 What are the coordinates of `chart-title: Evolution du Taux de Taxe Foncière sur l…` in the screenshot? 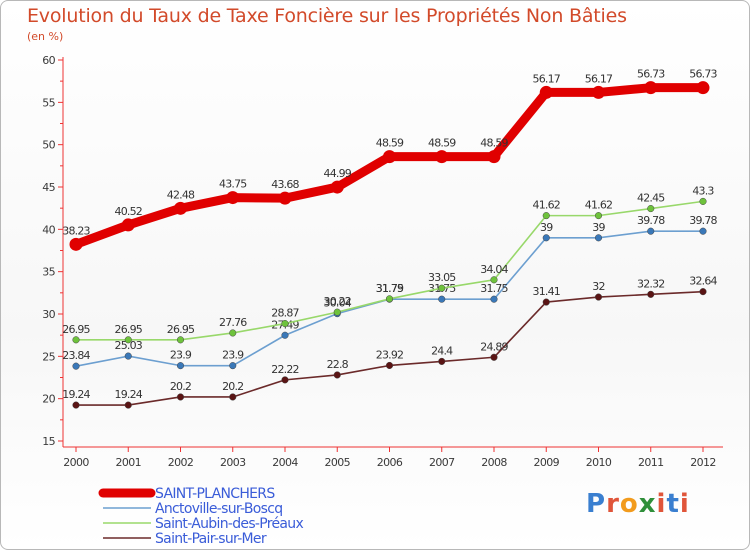 It's located at (327, 16).